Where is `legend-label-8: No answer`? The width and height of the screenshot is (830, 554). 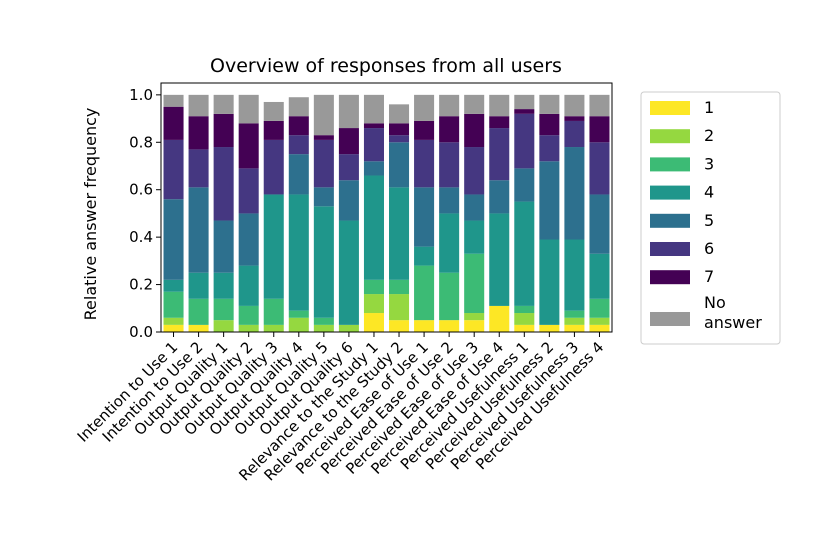 legend-label-8: No answer is located at coordinates (733, 312).